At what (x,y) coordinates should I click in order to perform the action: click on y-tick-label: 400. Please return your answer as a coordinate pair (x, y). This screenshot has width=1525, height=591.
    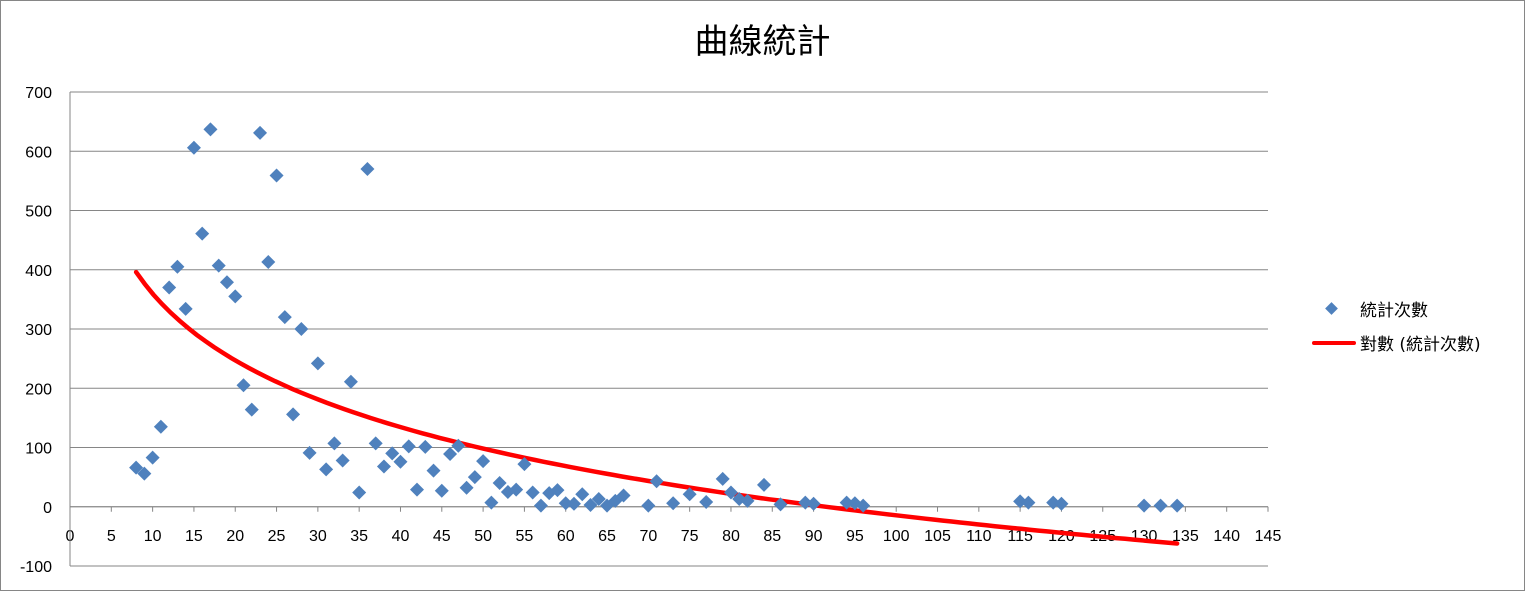
    Looking at the image, I should click on (38, 271).